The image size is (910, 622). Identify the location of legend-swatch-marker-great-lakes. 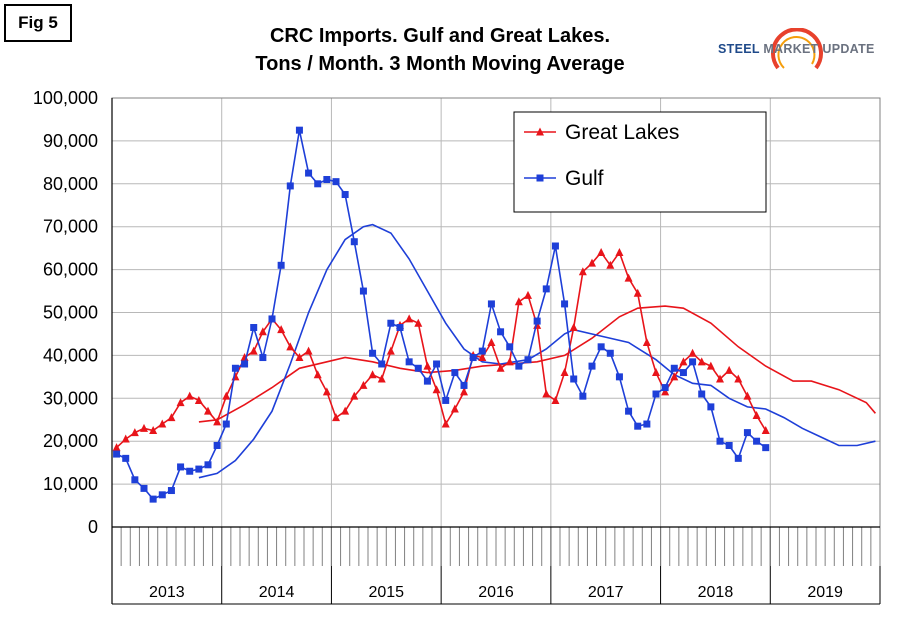
(540, 131).